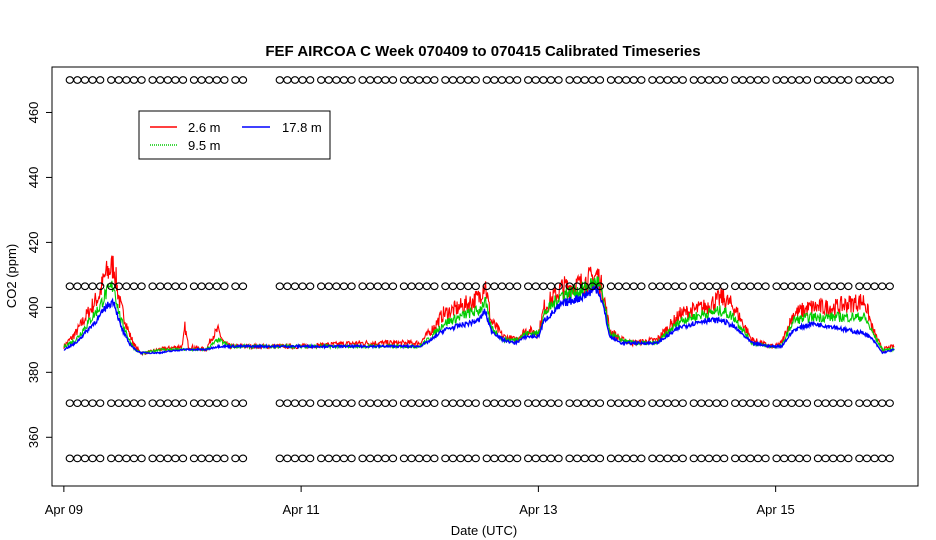 This screenshot has height=540, width=936. What do you see at coordinates (33, 243) in the screenshot?
I see `y-tick-label-3: 420` at bounding box center [33, 243].